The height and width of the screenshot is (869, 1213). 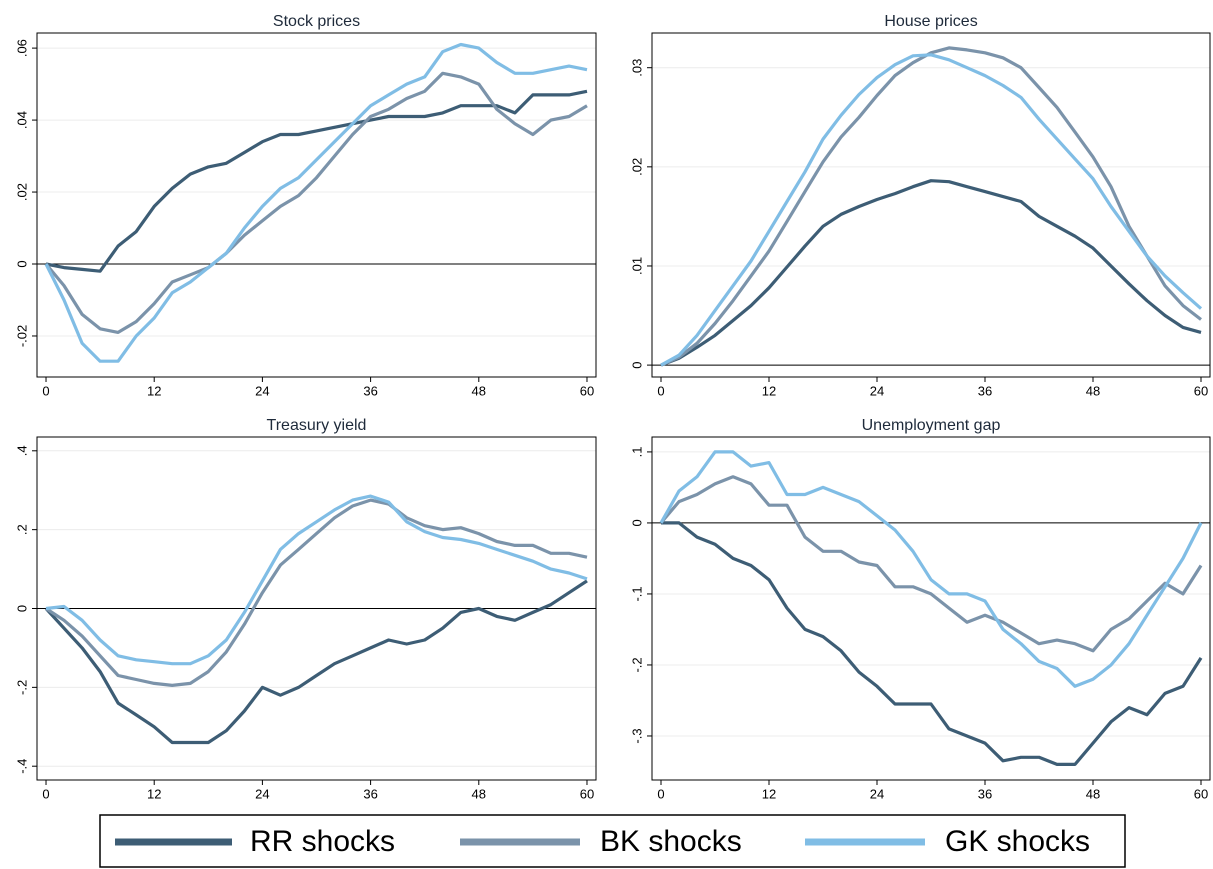 I want to click on legend-label: RR shocks, so click(x=322, y=841).